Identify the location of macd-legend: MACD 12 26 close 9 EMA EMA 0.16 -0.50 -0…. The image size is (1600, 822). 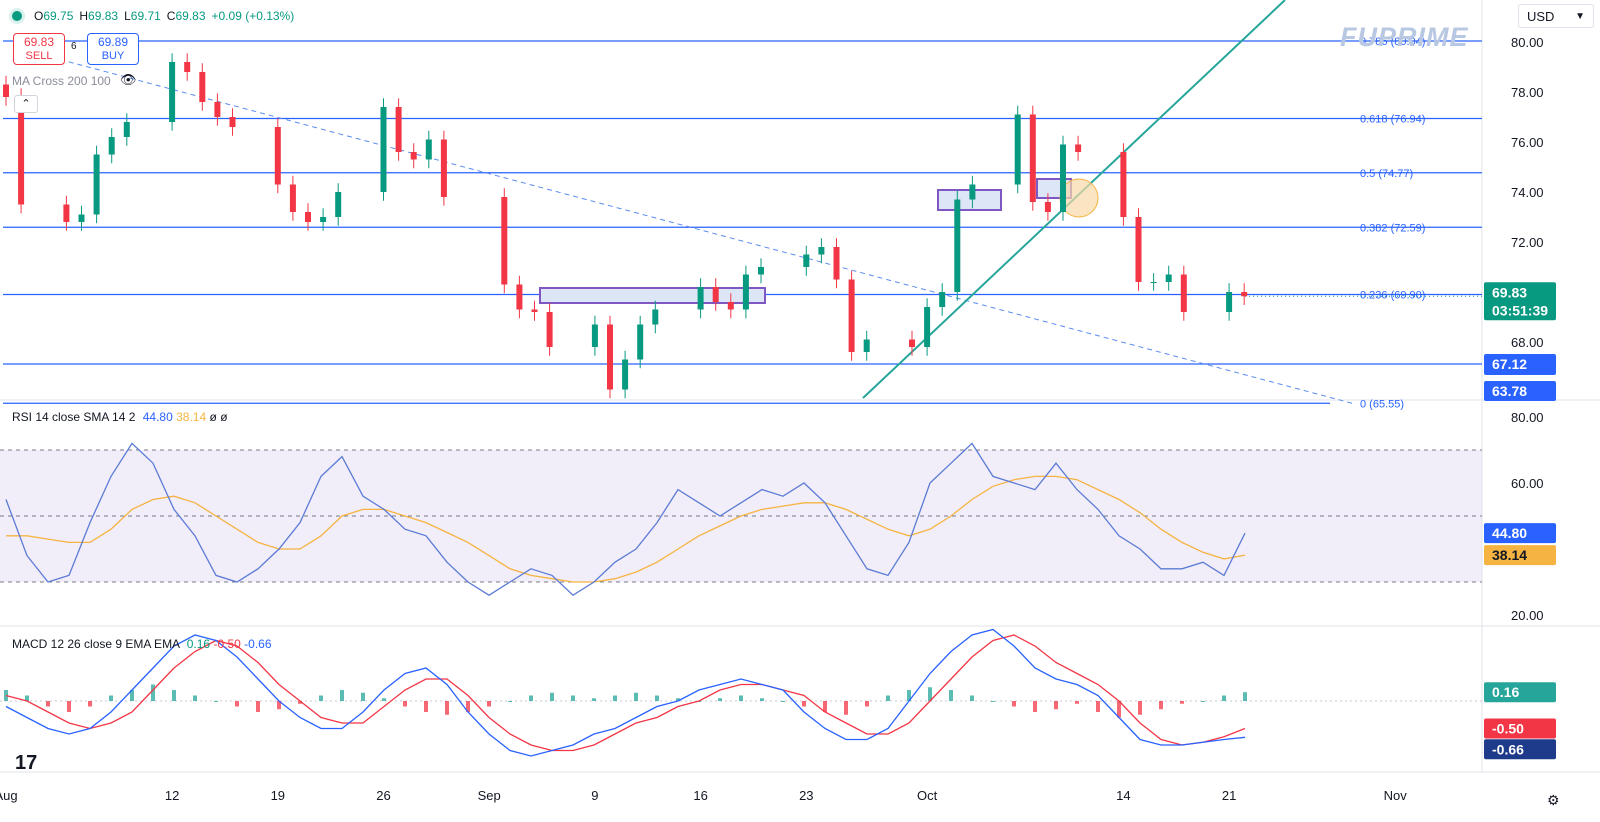
(142, 644).